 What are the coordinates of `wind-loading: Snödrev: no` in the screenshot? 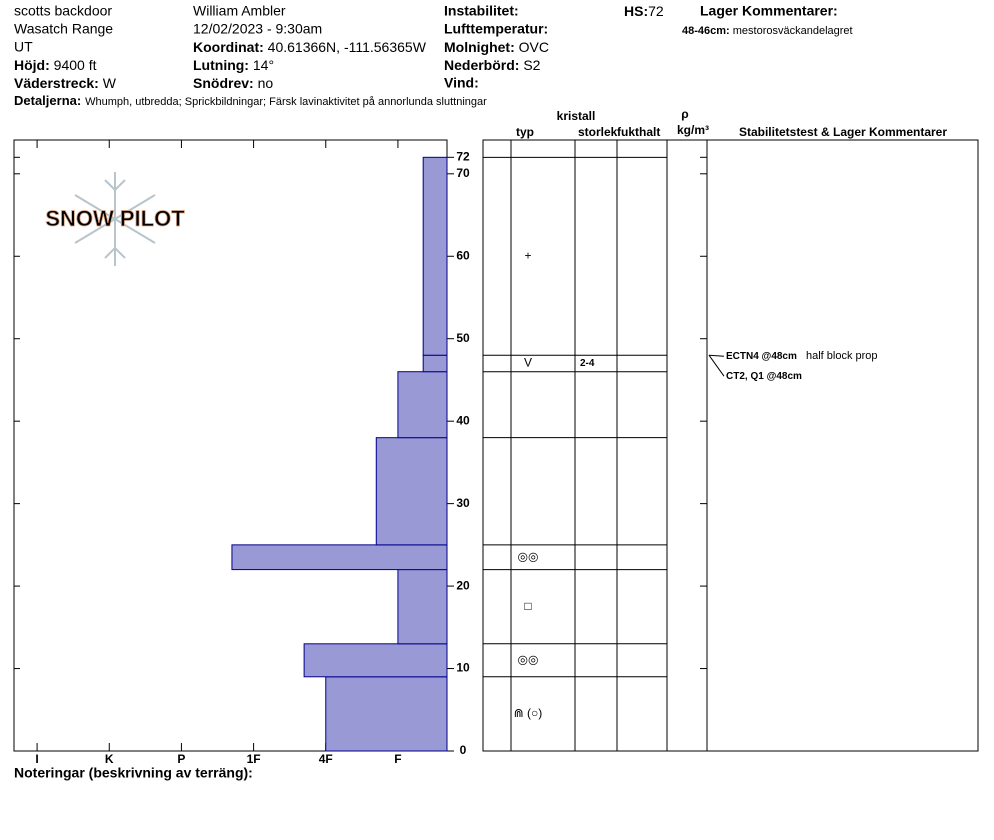 It's located at (233, 83).